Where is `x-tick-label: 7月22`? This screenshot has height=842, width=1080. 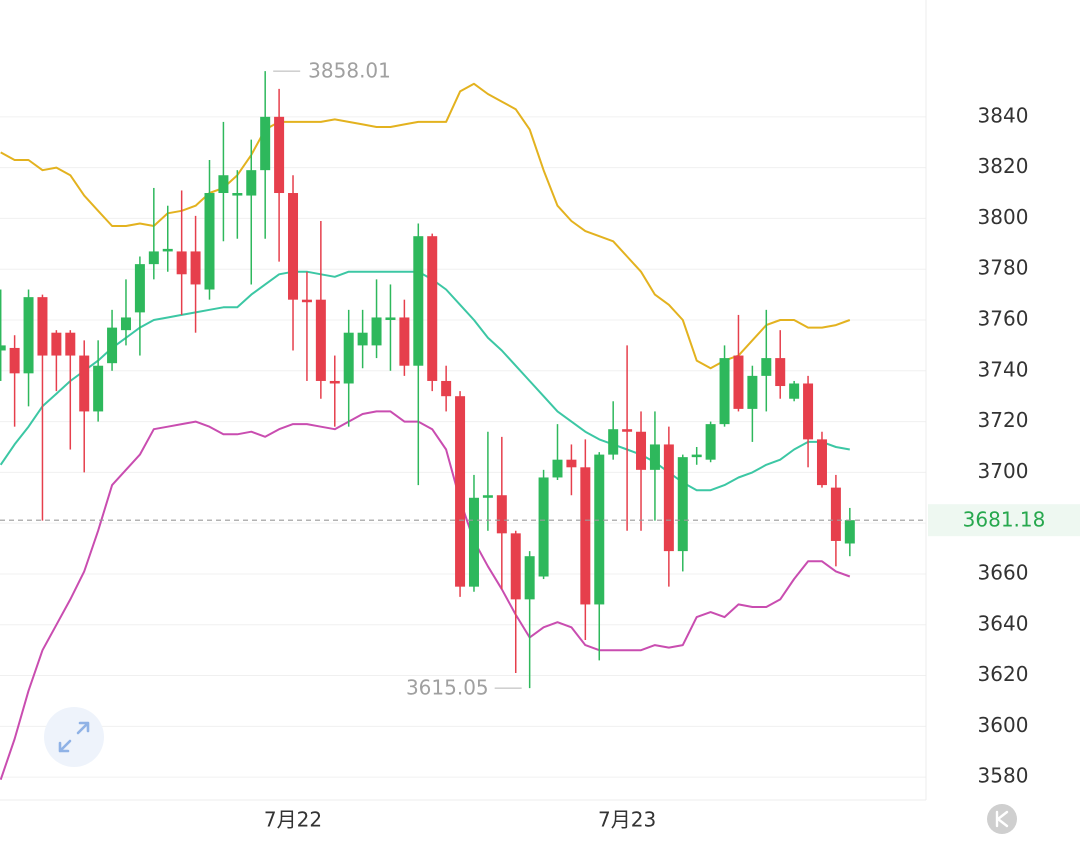 x-tick-label: 7月22 is located at coordinates (293, 820).